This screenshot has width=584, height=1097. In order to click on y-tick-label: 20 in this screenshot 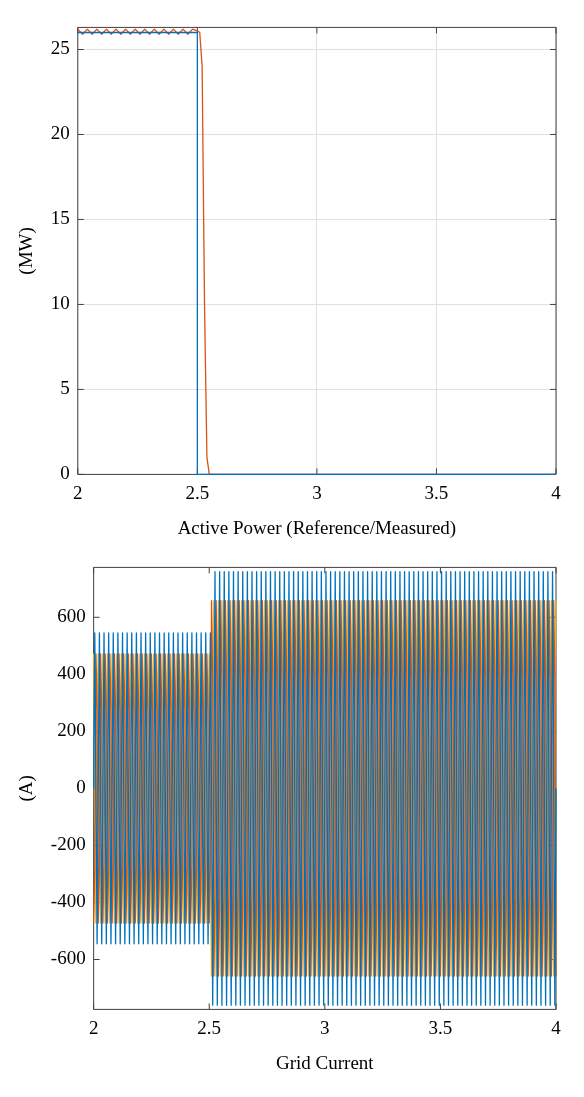, I will do `click(60, 133)`.